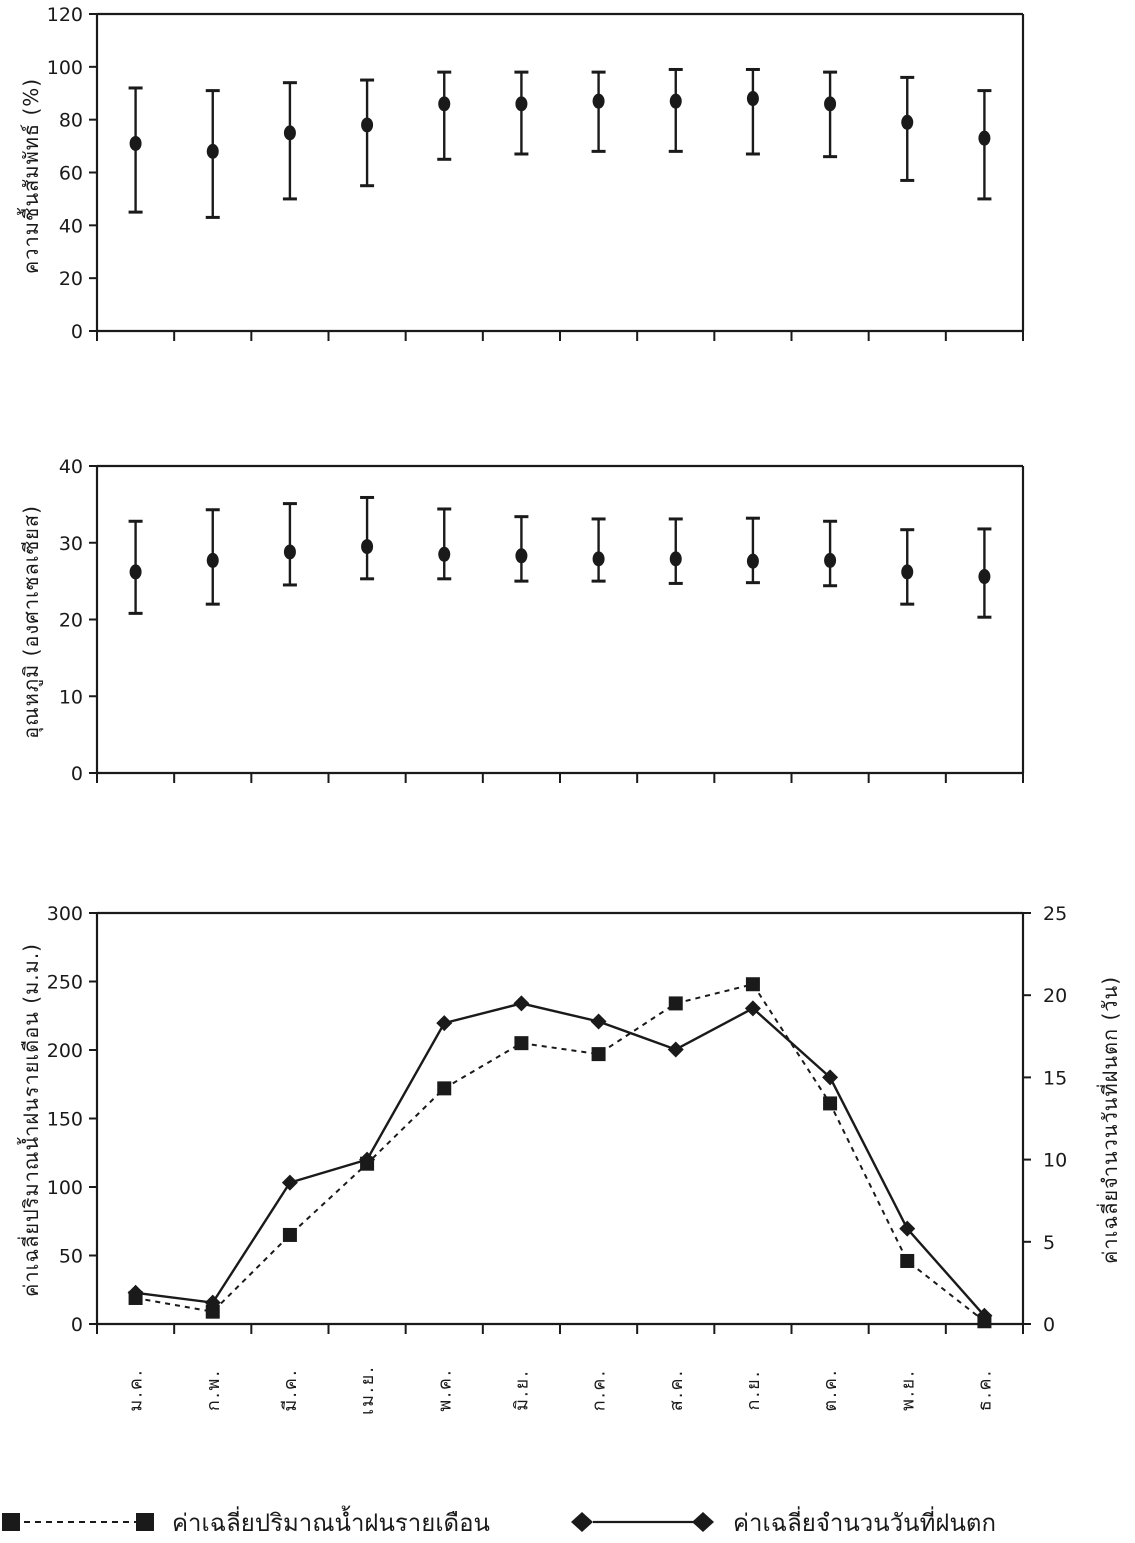  What do you see at coordinates (65, 1120) in the screenshot?
I see `rainfall-y-tick-label: 150` at bounding box center [65, 1120].